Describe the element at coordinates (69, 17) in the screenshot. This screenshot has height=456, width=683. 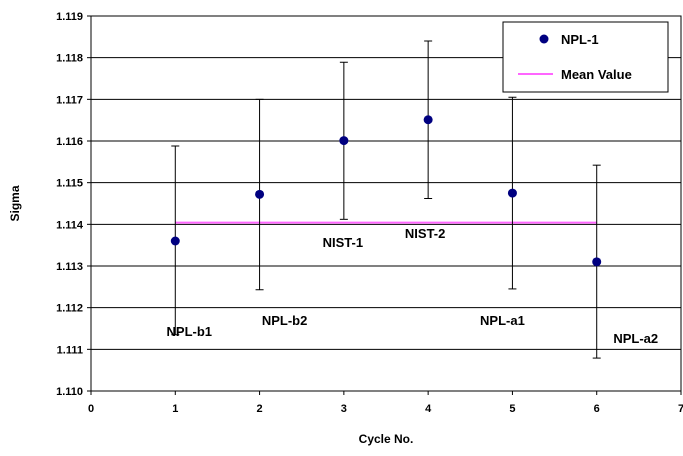
I see `y-tick-label: 1.119` at that location.